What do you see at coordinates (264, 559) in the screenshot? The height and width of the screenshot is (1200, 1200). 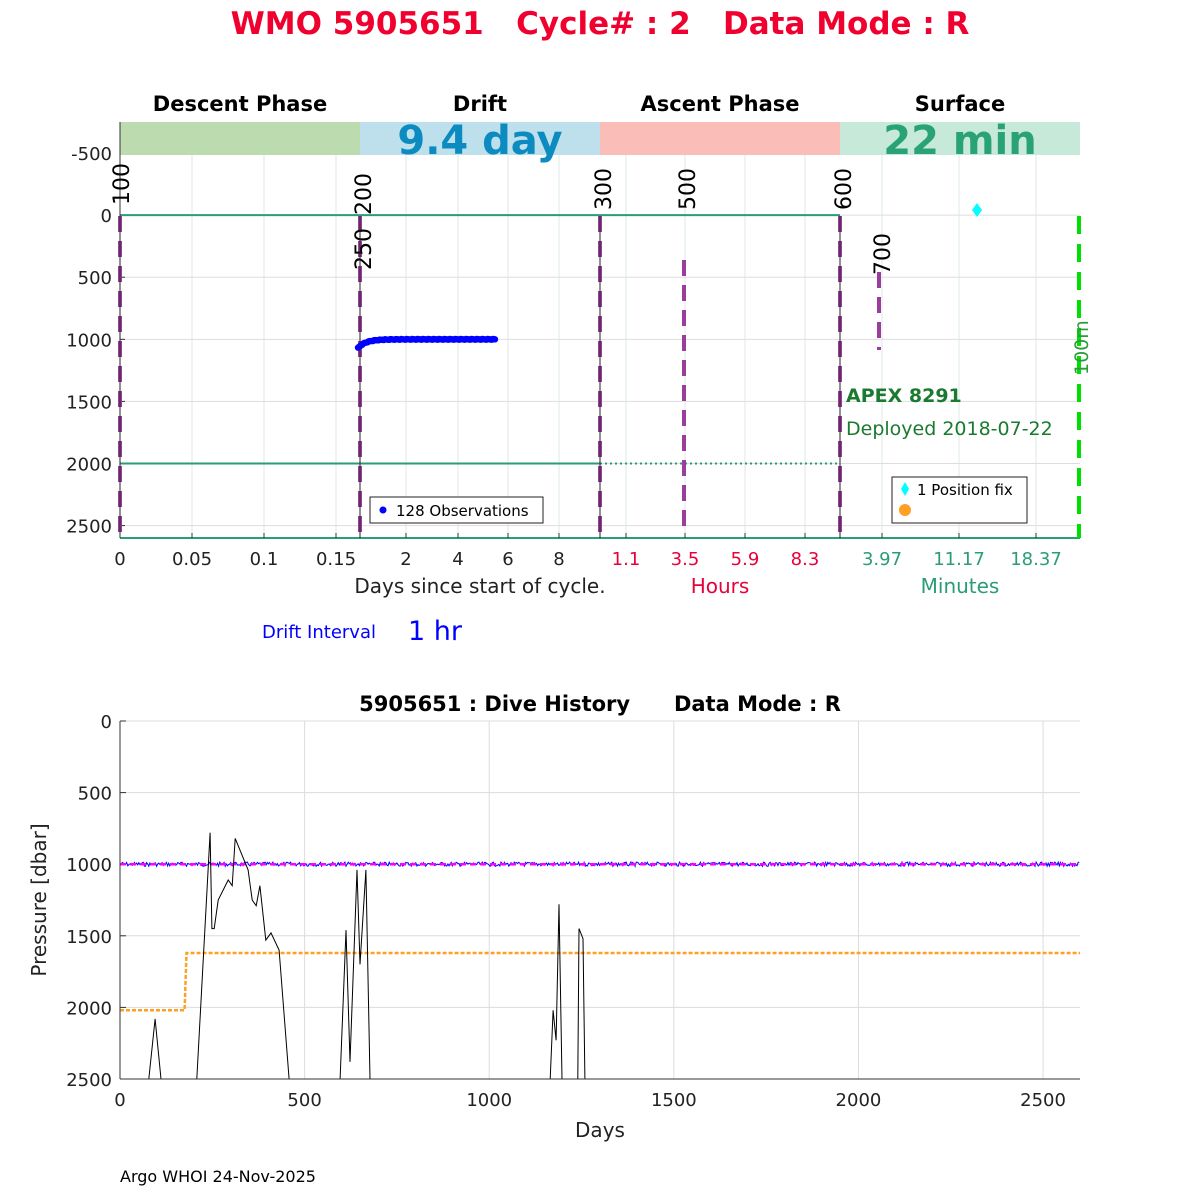 I see `x-tick-label: 0.1` at bounding box center [264, 559].